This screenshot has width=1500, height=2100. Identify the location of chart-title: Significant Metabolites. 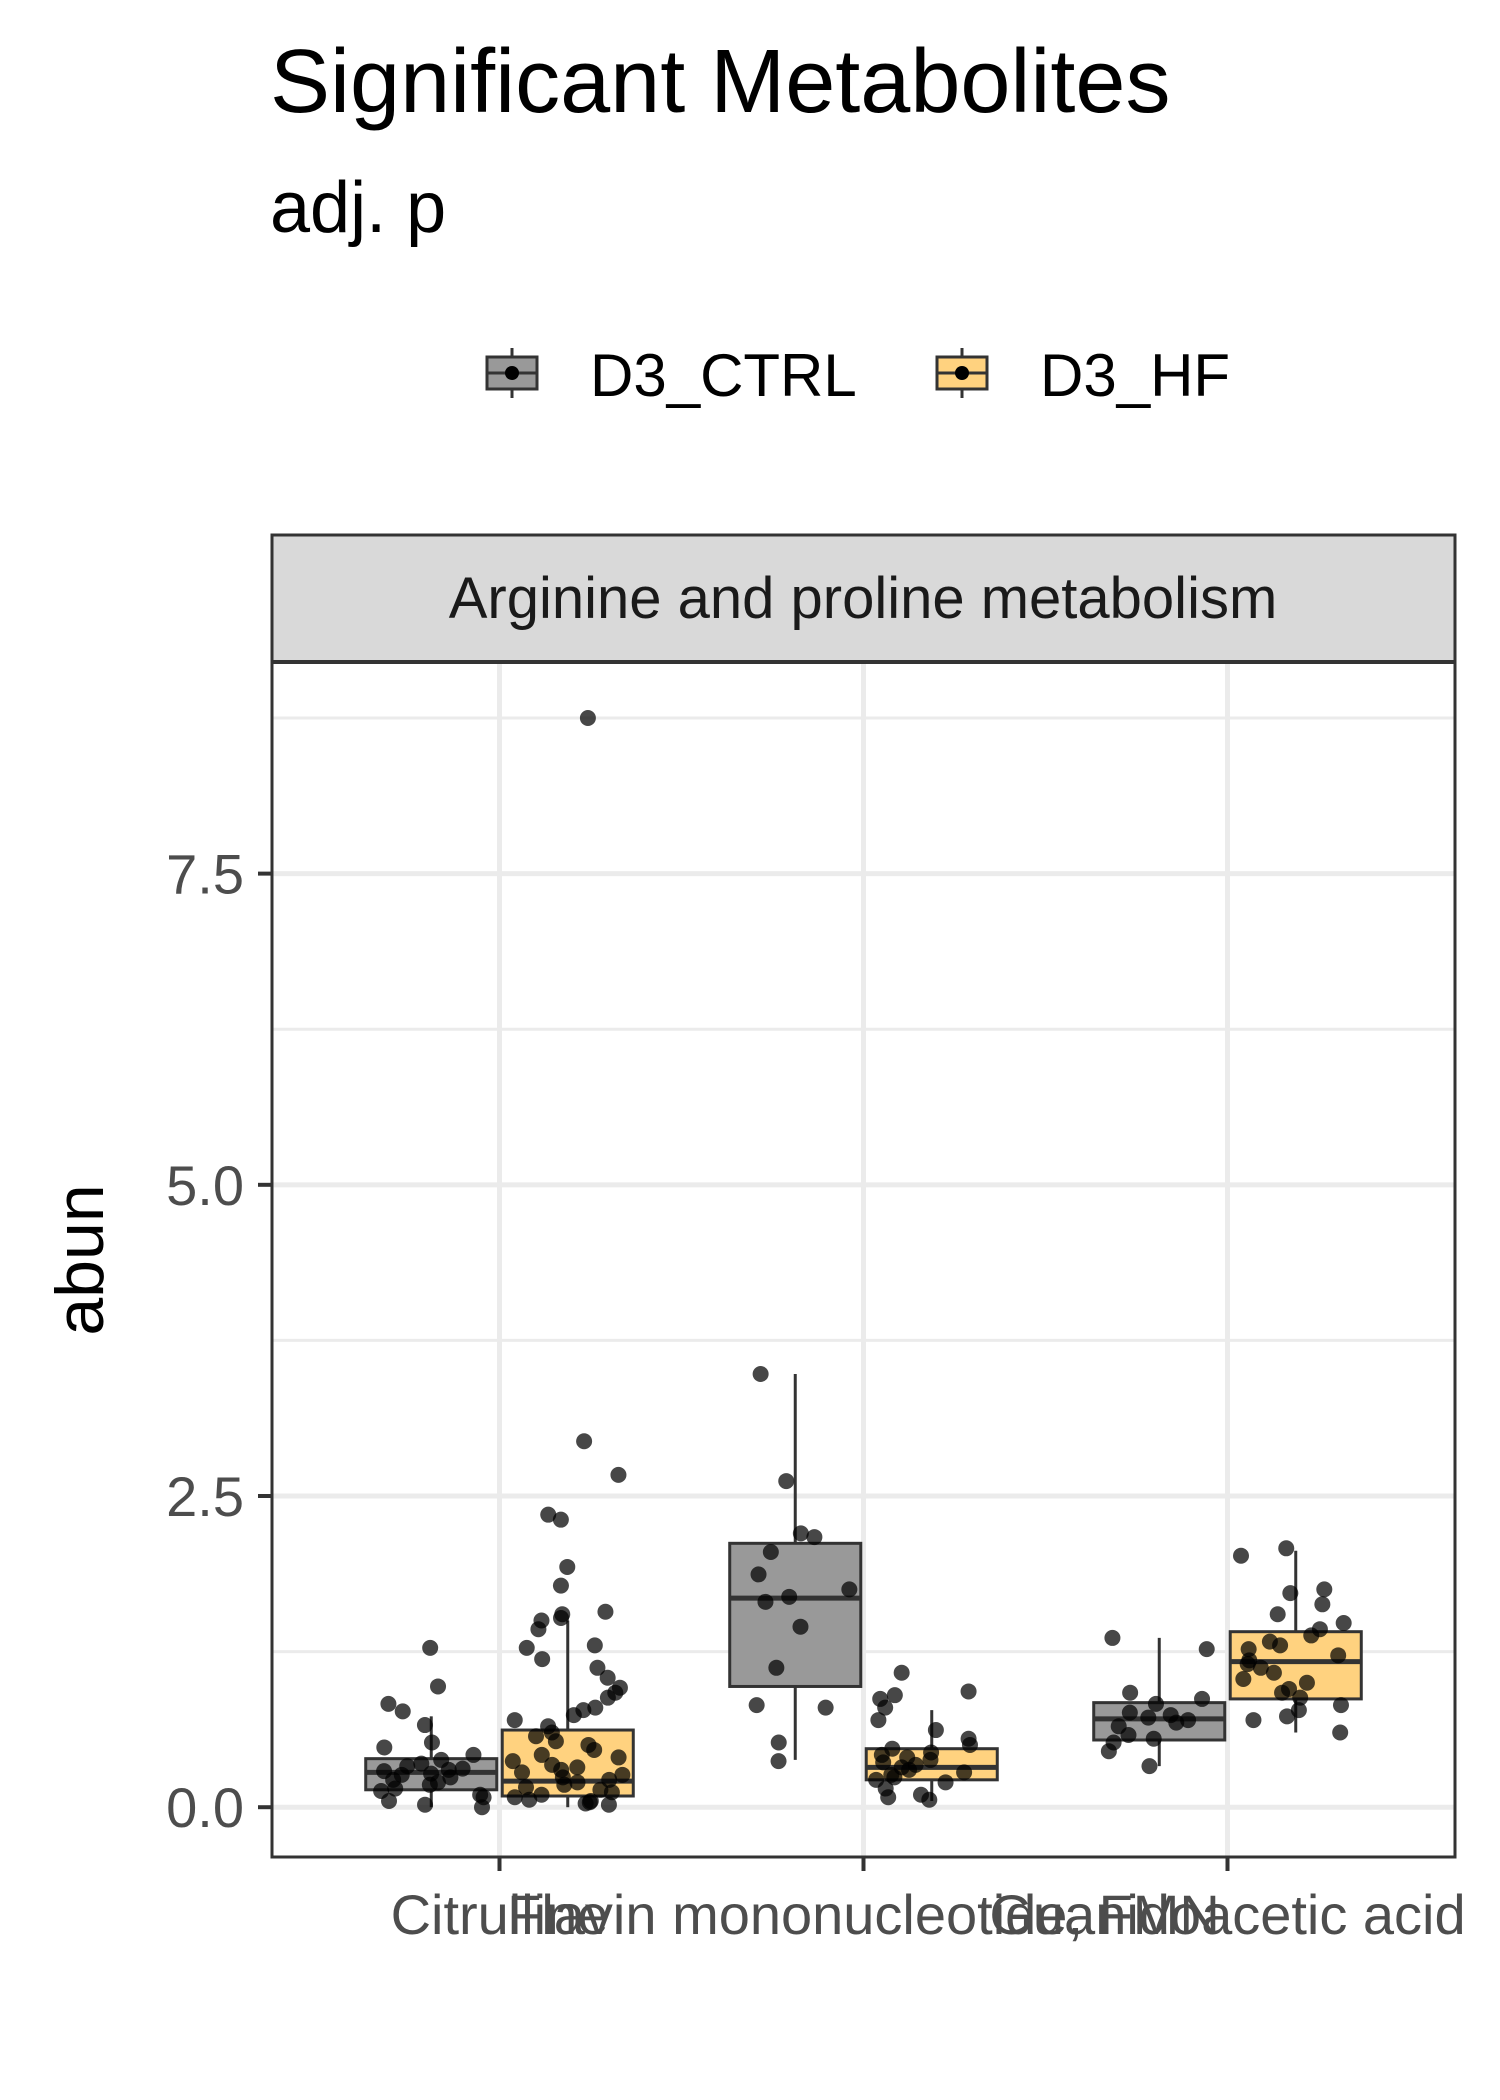
(720, 82).